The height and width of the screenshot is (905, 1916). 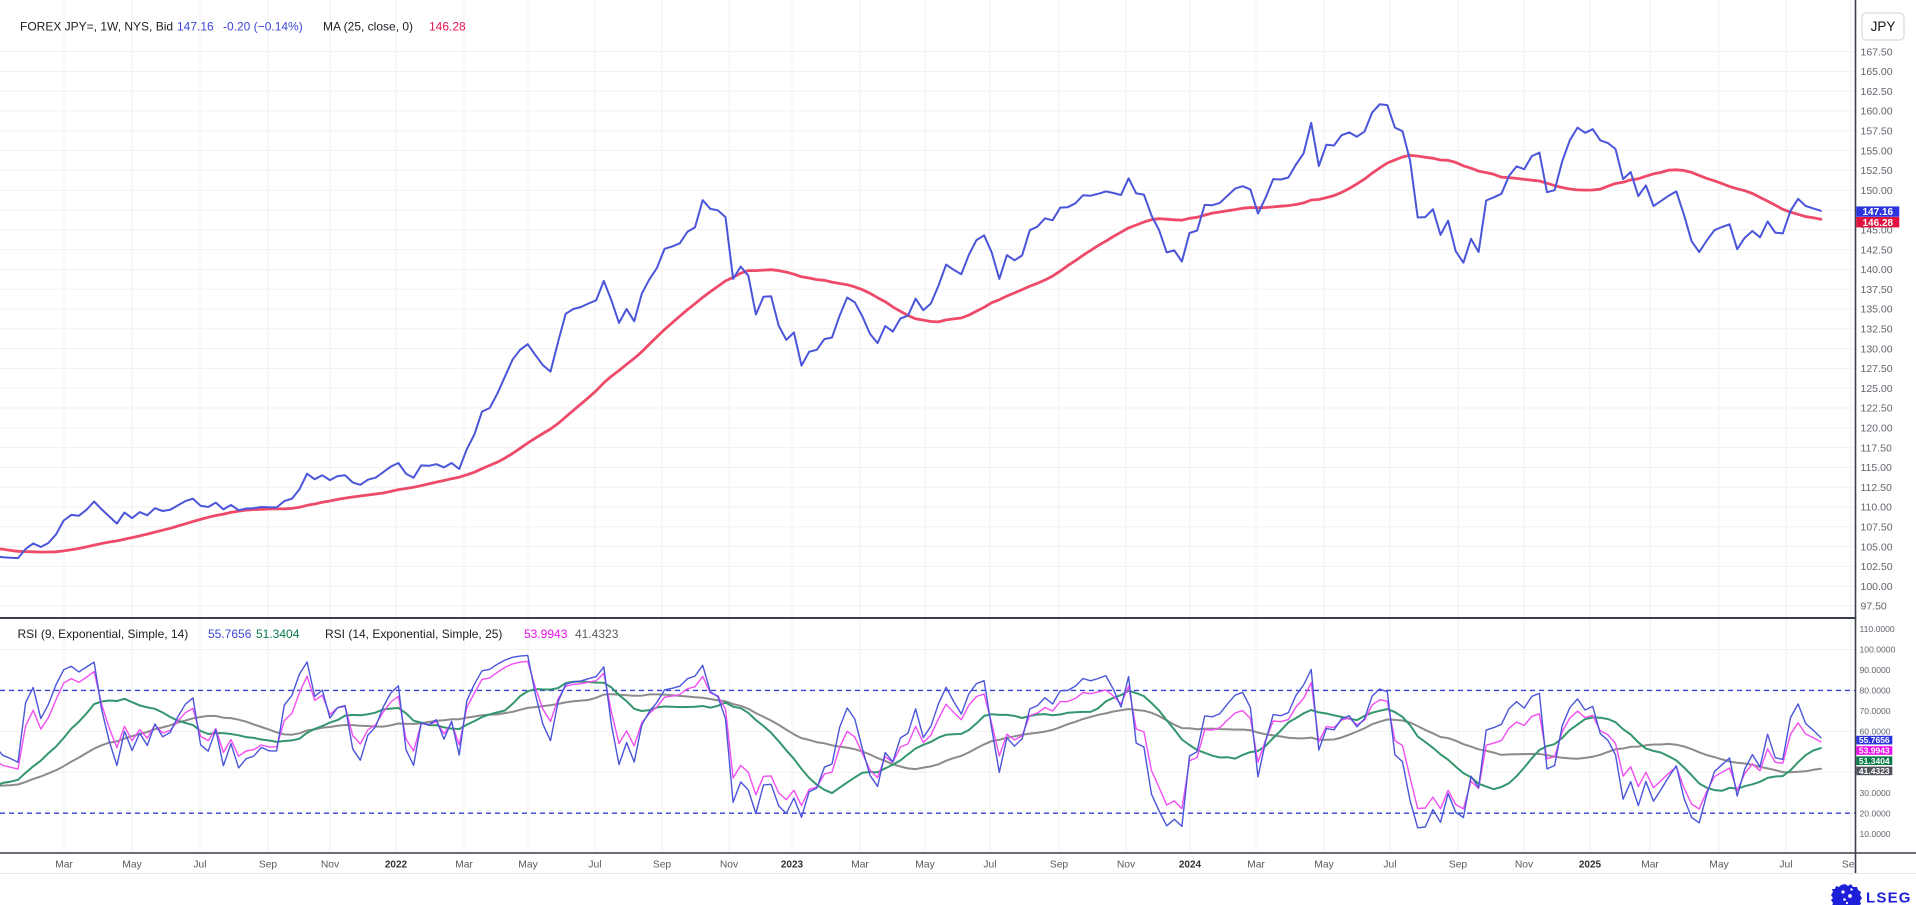 What do you see at coordinates (1875, 691) in the screenshot?
I see `svg-text: 80.0000` at bounding box center [1875, 691].